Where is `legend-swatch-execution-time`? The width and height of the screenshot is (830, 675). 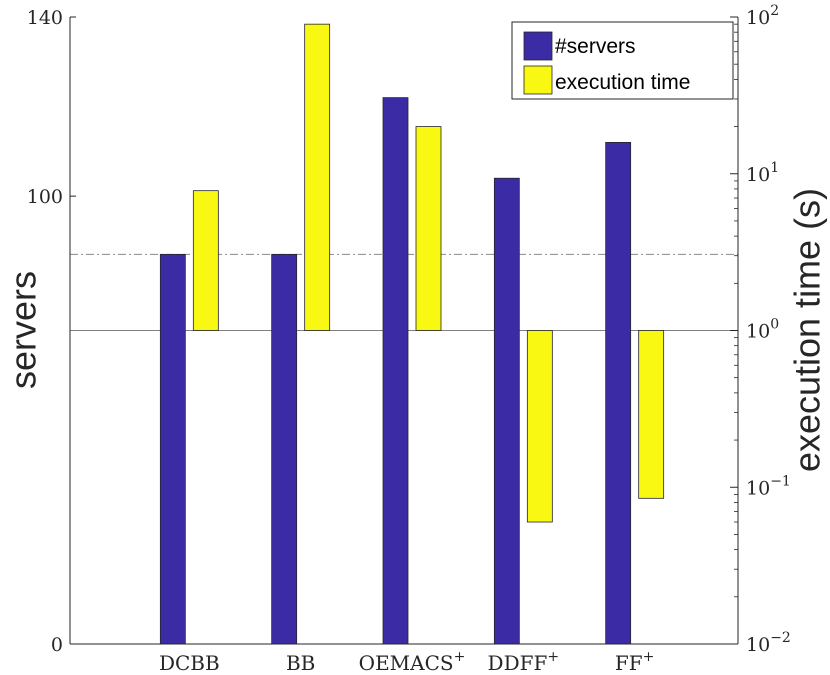 legend-swatch-execution-time is located at coordinates (538, 80).